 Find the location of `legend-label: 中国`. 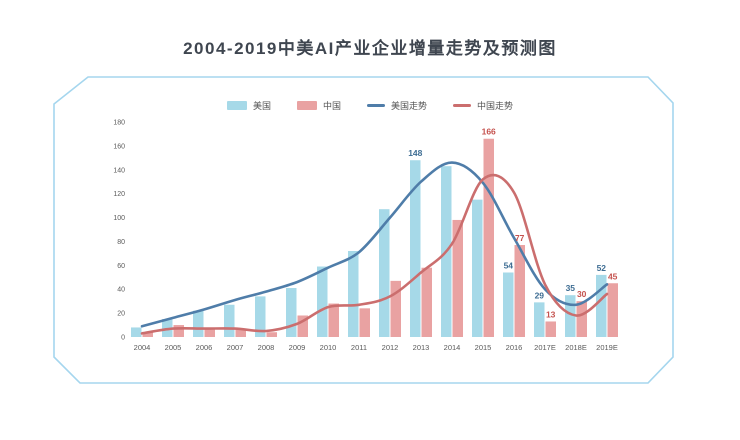

legend-label: 中国 is located at coordinates (331, 106).